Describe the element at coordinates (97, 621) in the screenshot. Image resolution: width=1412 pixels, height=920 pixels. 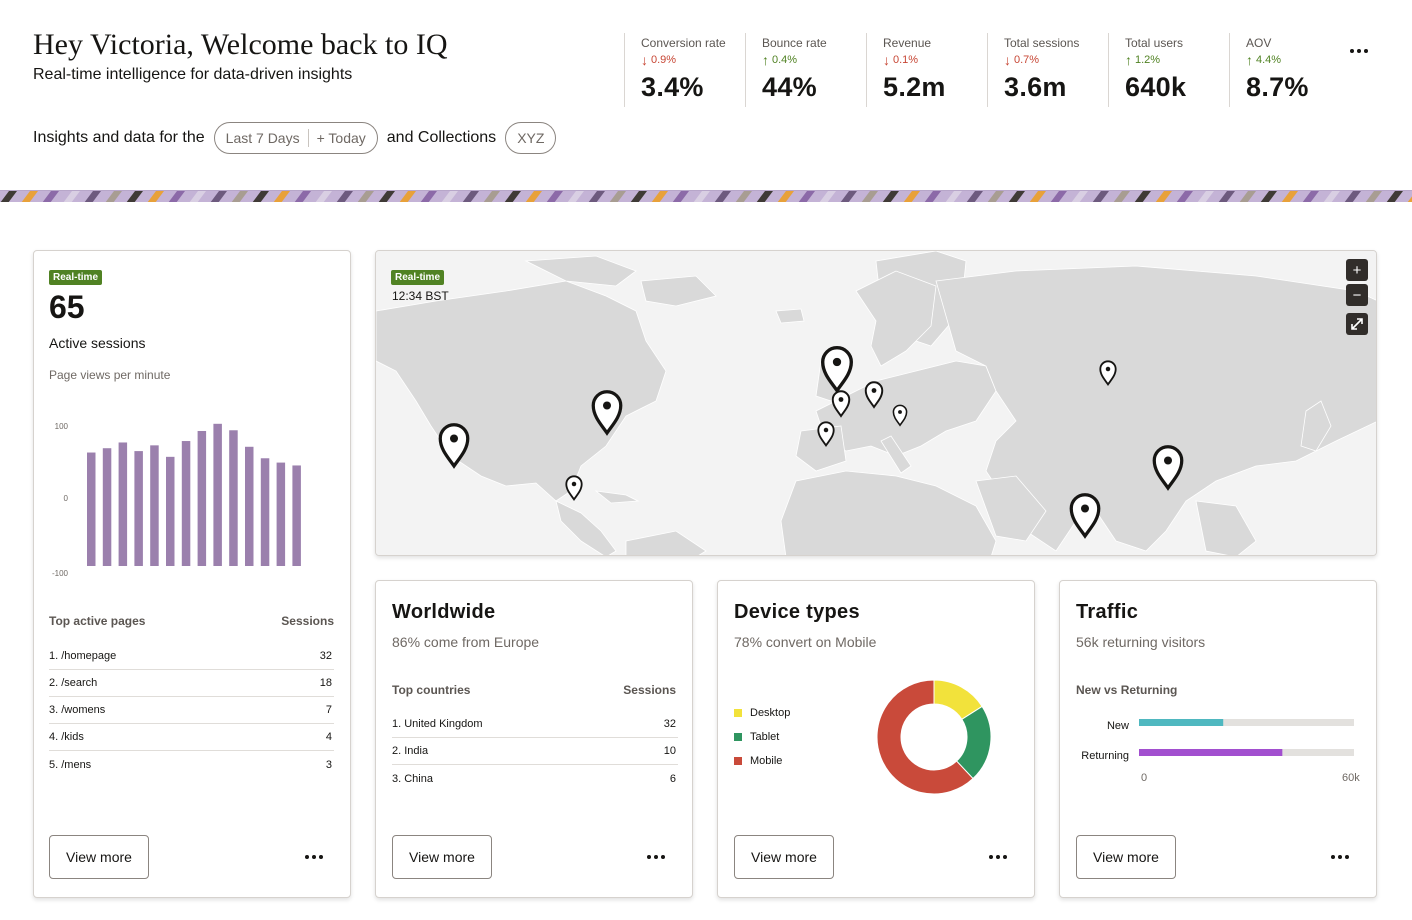
I see `pages-column-header: Top active pages` at that location.